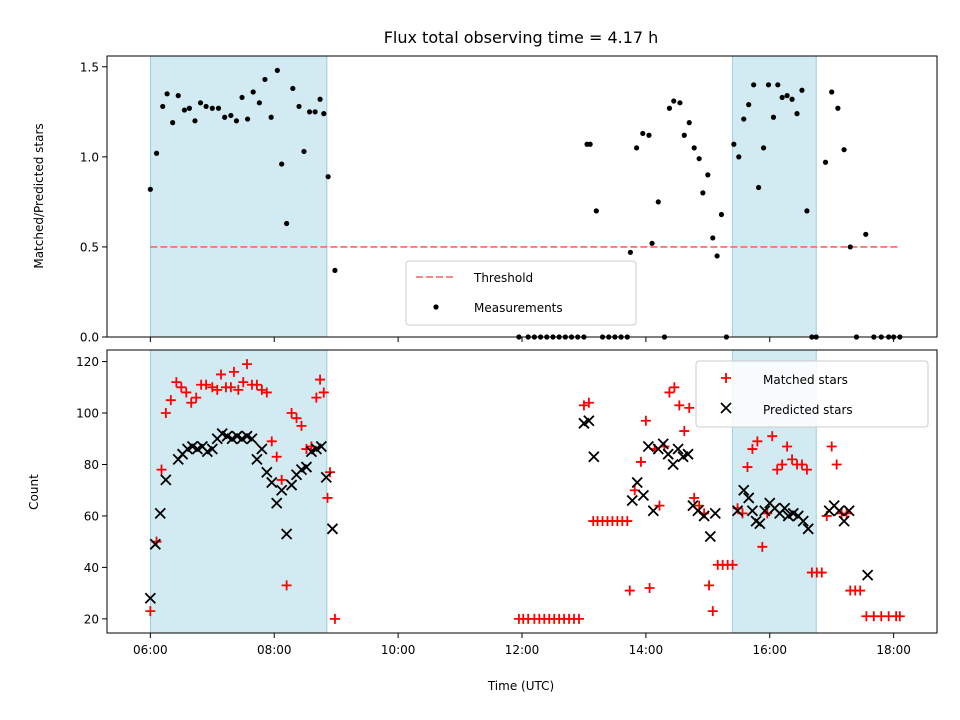 This screenshot has width=960, height=720. What do you see at coordinates (89, 338) in the screenshot?
I see `y-tick-label: 0.0` at bounding box center [89, 338].